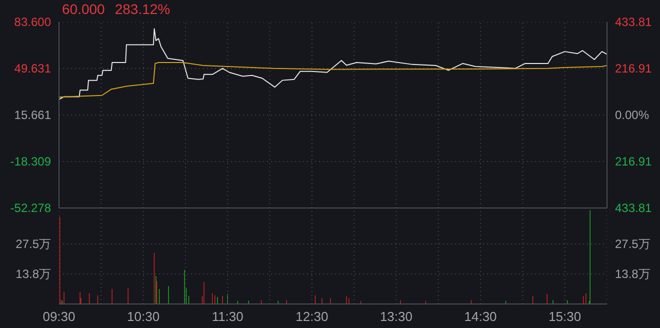  I want to click on y-tick-label: 83.600, so click(33, 22).